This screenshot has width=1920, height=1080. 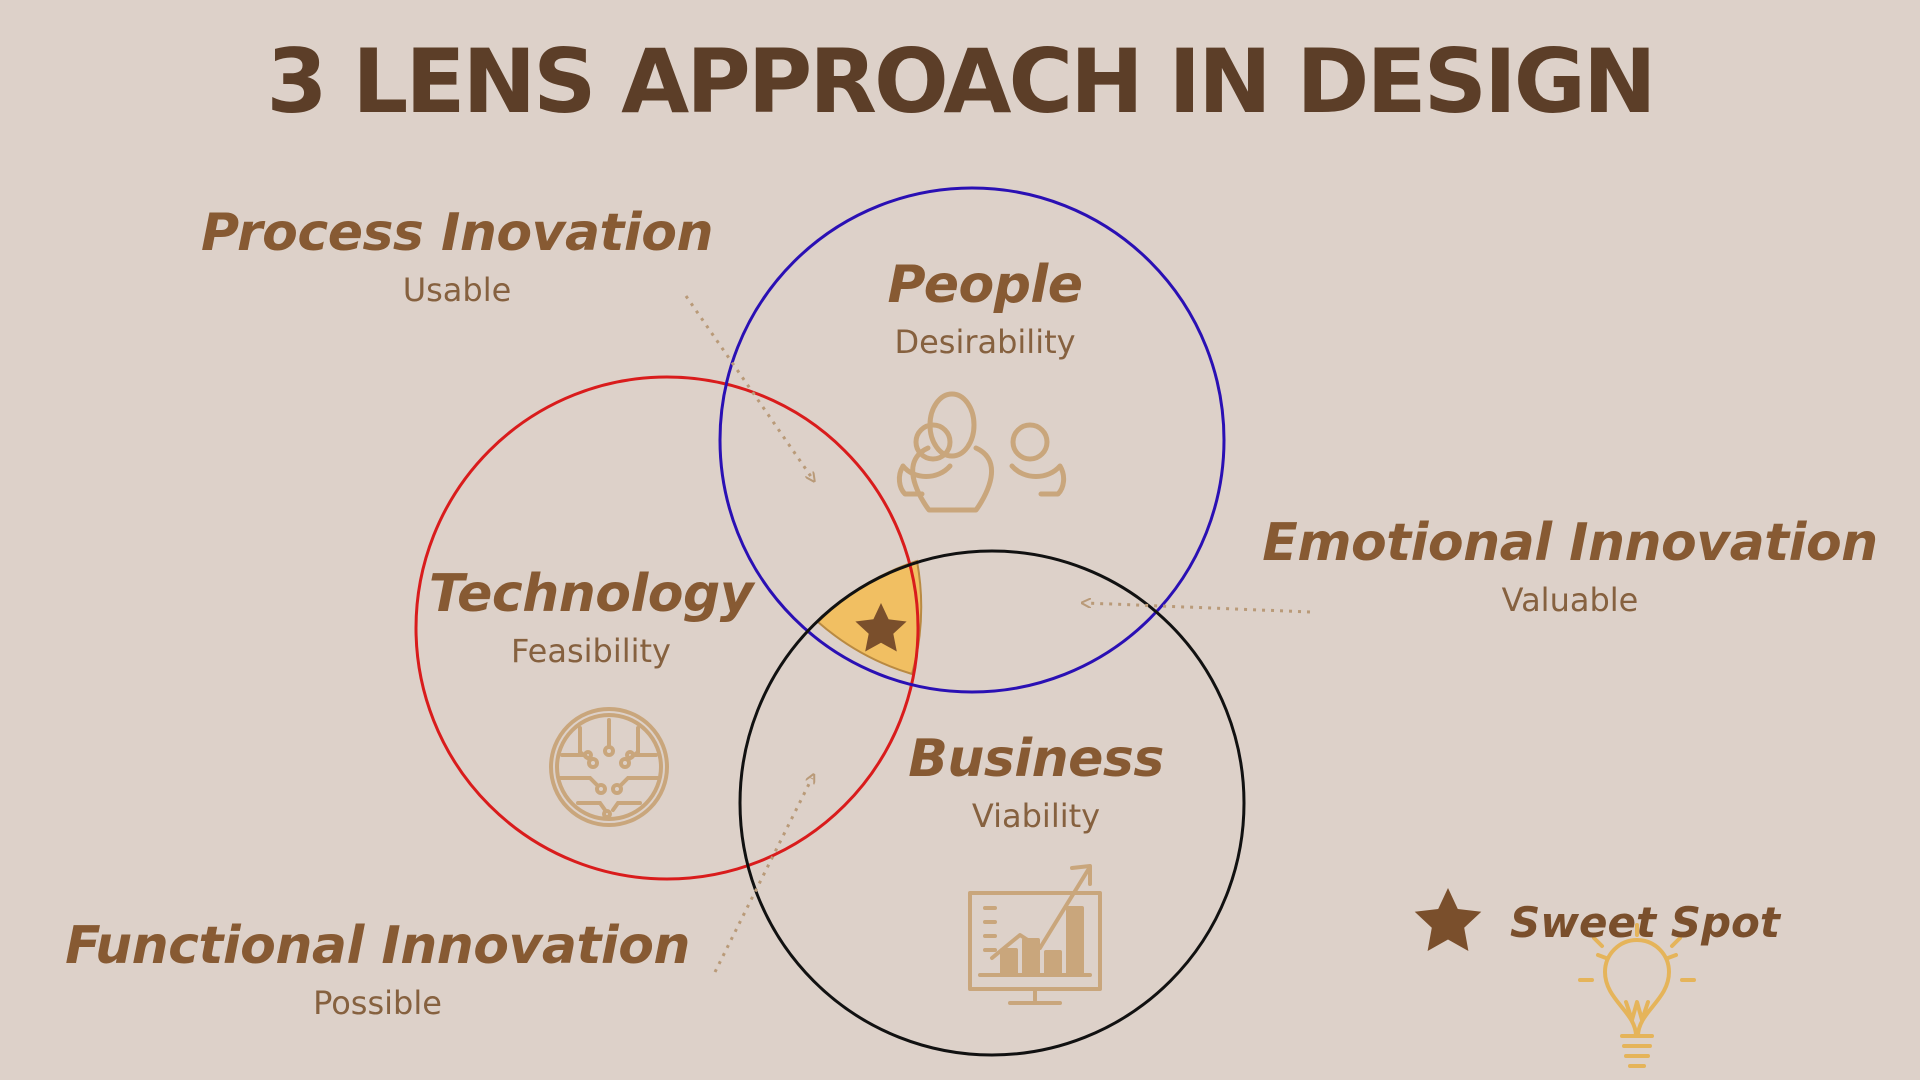 I want to click on people-quality: Desirability, so click(x=985, y=341).